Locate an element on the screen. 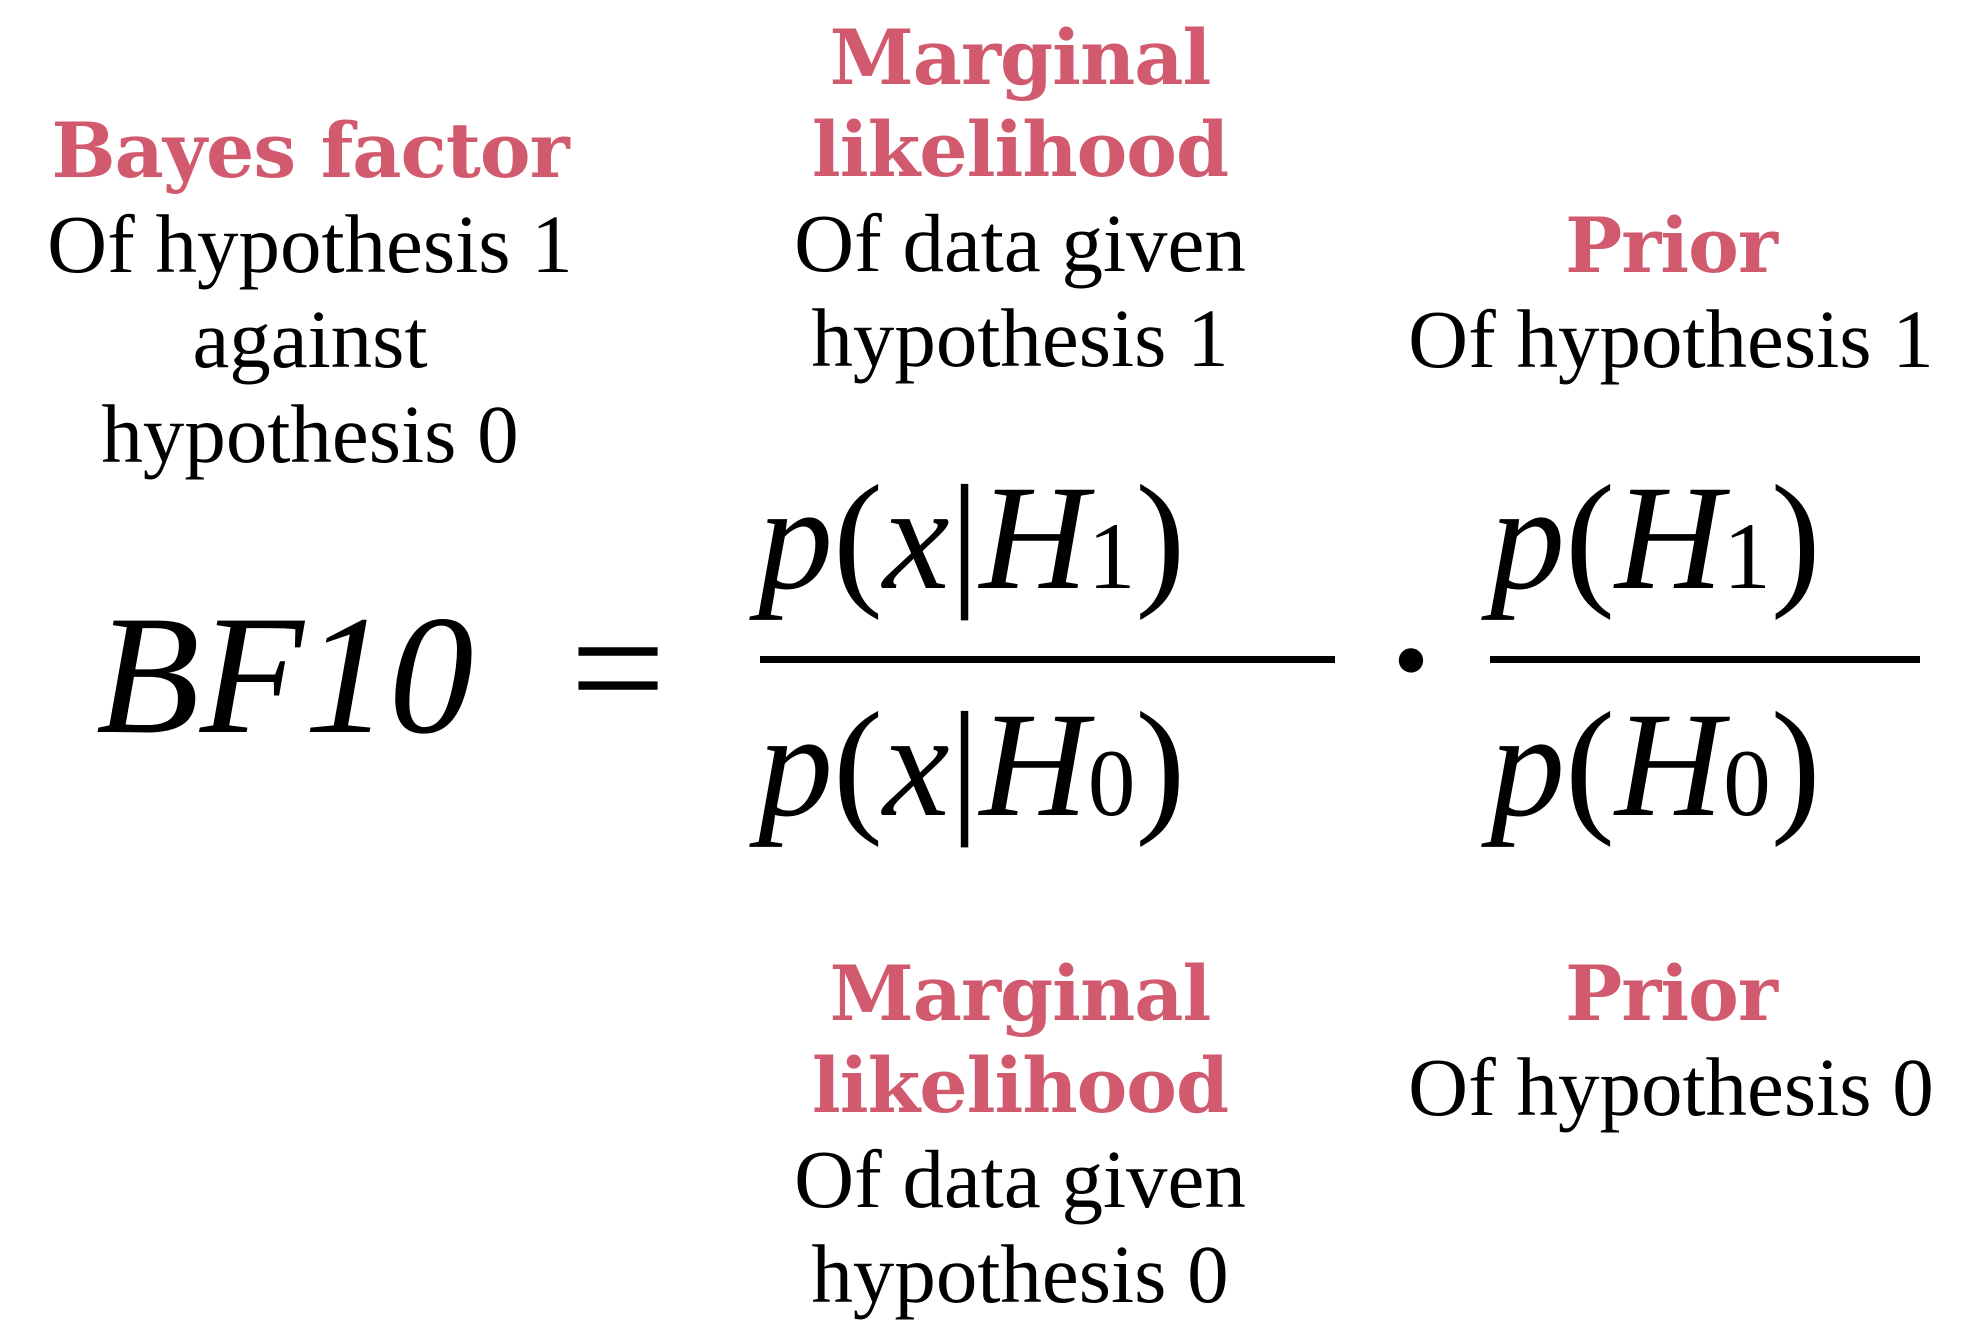 This screenshot has width=1976, height=1328. likelihood-numerator-x: x is located at coordinates (916, 538).